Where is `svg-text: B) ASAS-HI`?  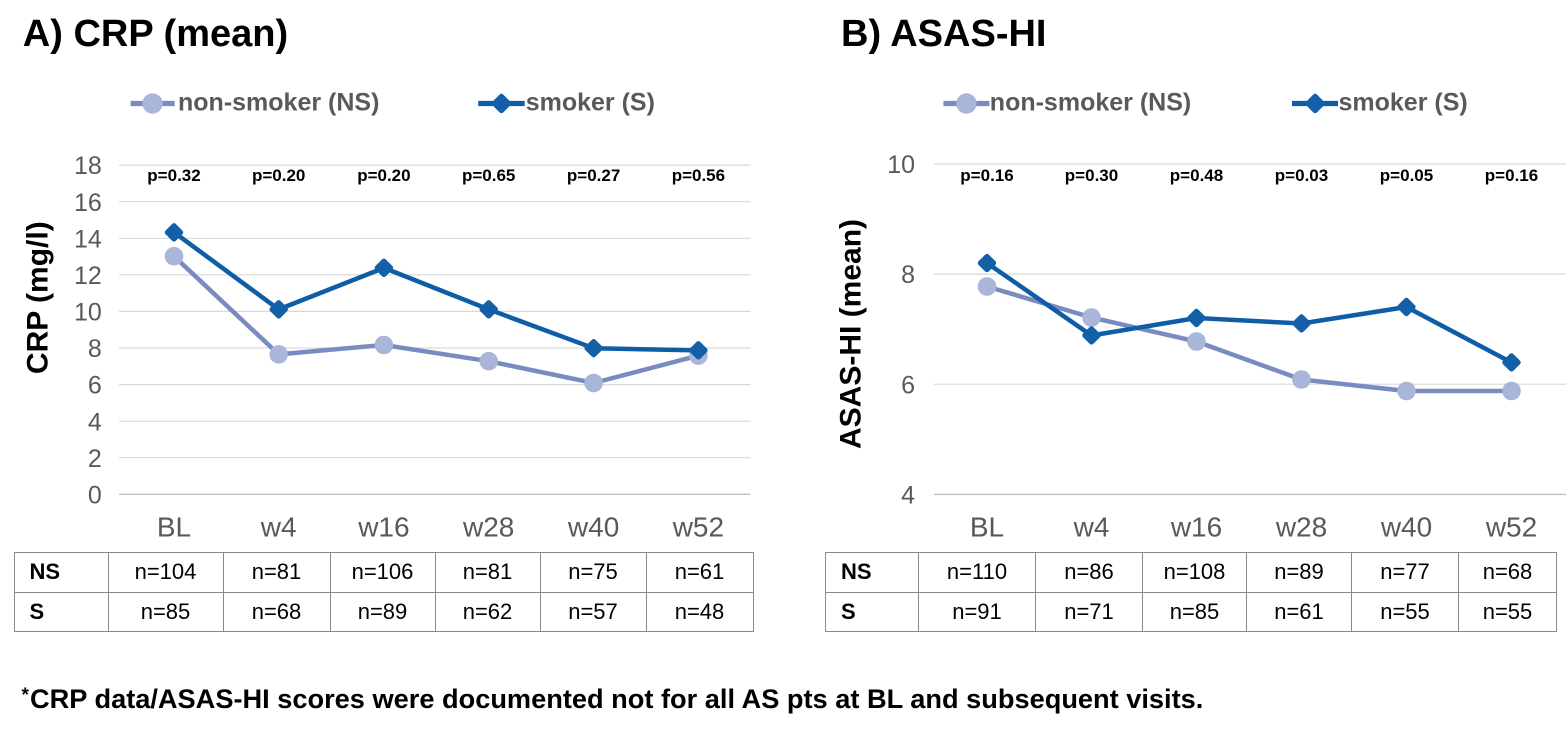 svg-text: B) ASAS-HI is located at coordinates (943, 34).